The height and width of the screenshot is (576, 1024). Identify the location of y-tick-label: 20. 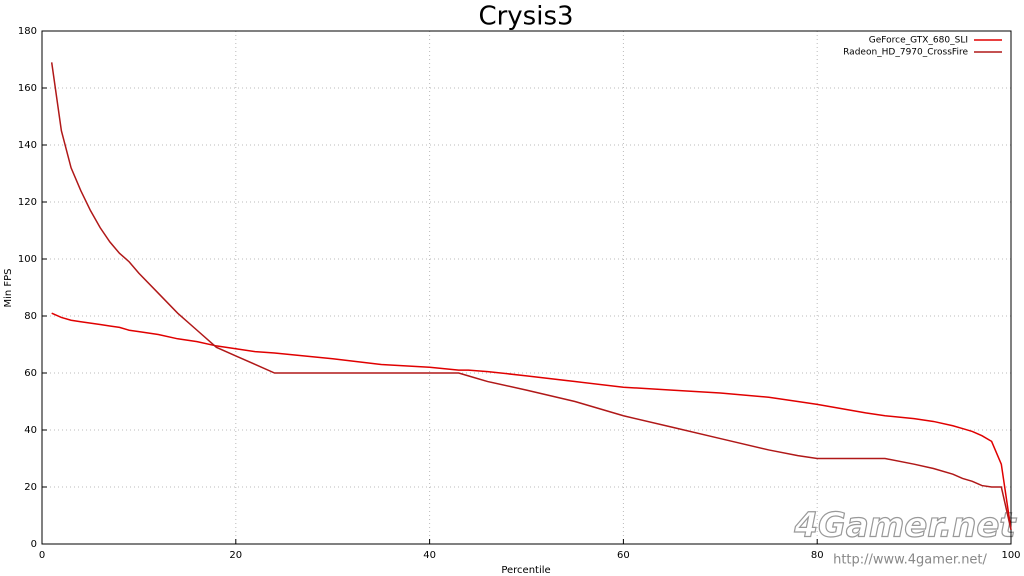
(30, 487).